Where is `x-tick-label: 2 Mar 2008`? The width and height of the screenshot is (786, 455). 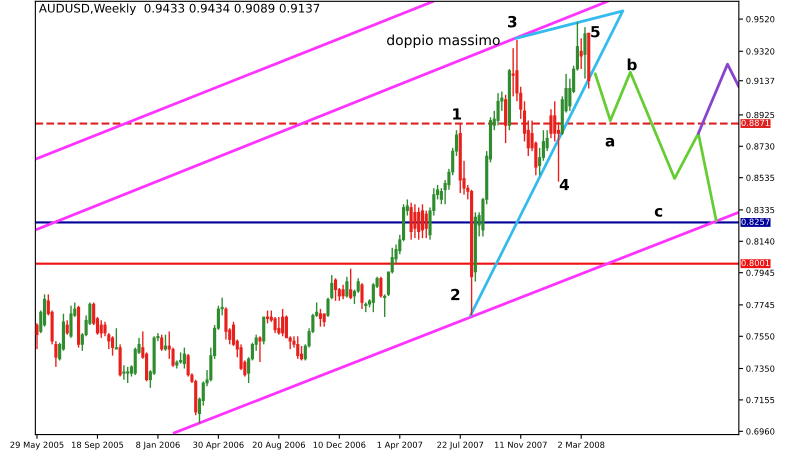
x-tick-label: 2 Mar 2008 is located at coordinates (581, 445).